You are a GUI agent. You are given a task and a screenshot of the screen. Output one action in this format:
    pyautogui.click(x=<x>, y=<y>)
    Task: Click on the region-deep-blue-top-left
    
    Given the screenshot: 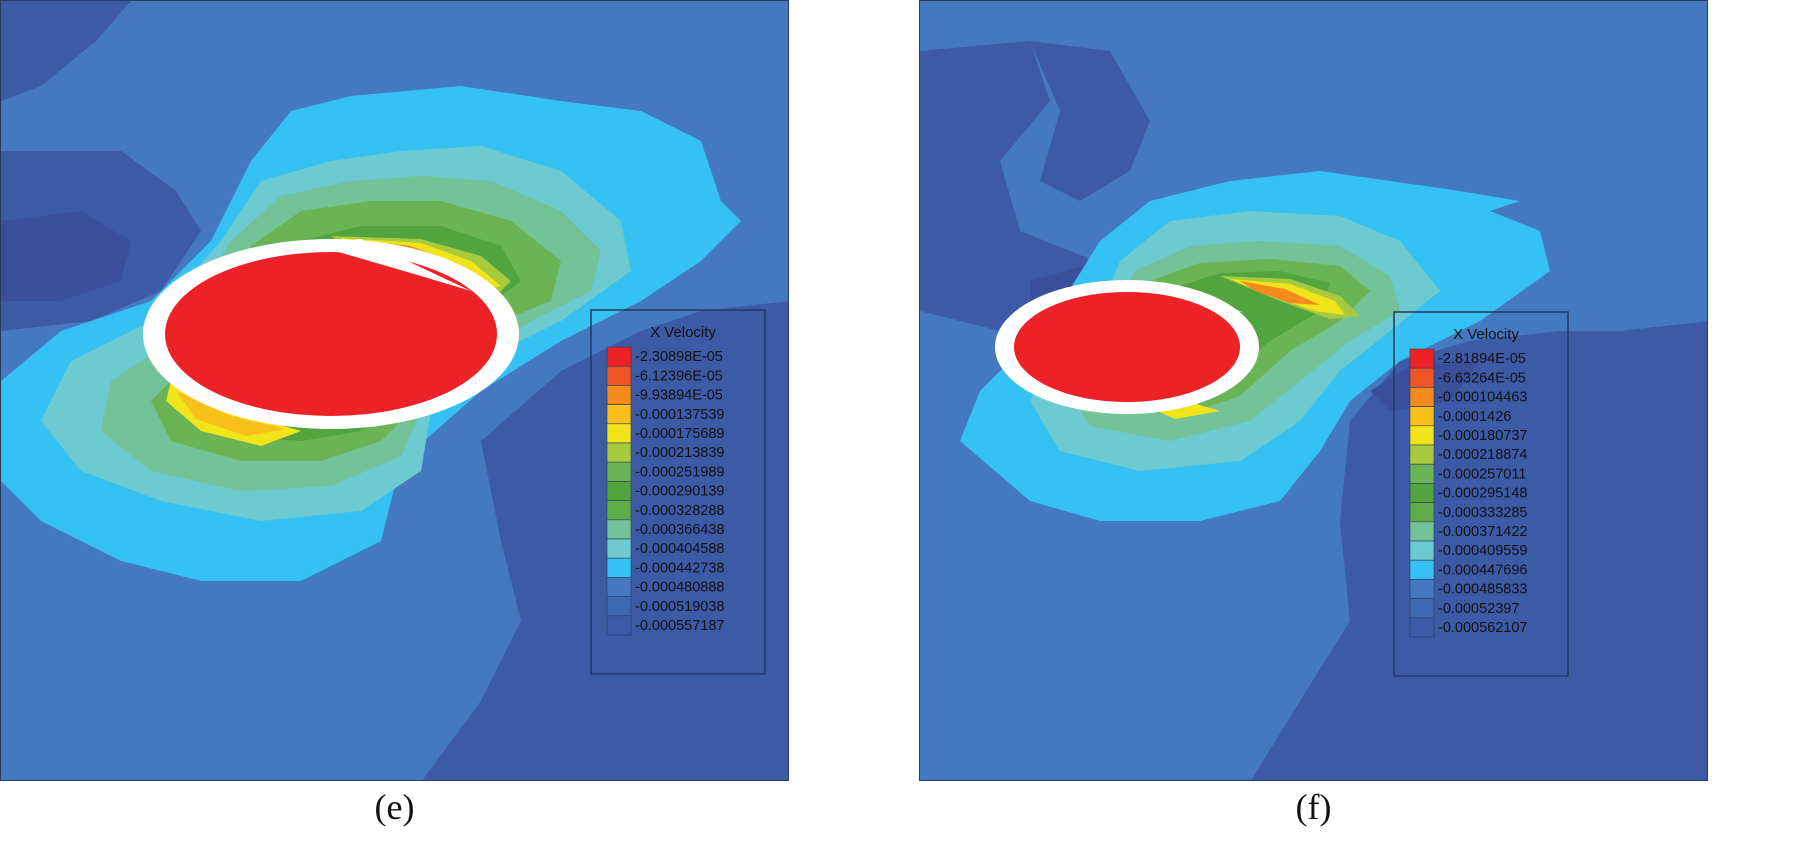 What is the action you would take?
    pyautogui.click(x=66, y=51)
    